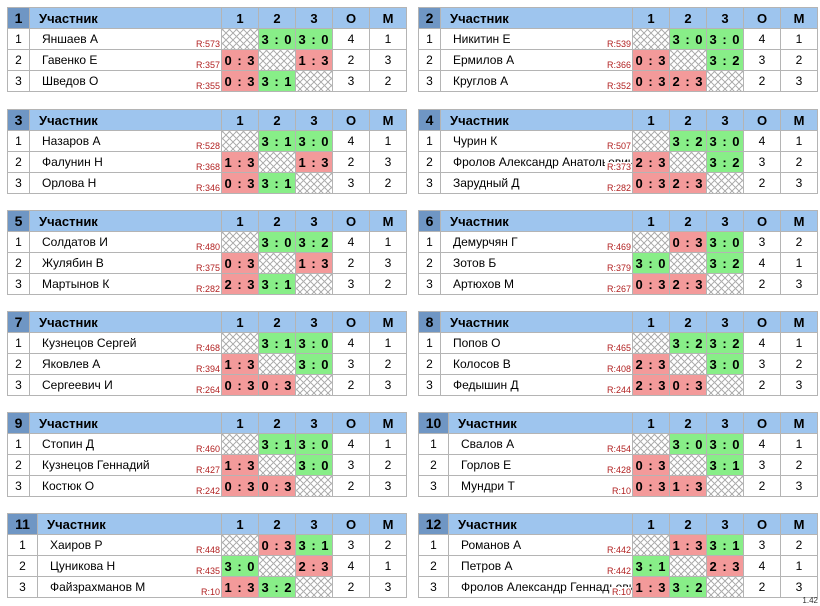 This screenshot has height=606, width=820. What do you see at coordinates (126, 242) in the screenshot?
I see `participant-cell: Солдатов И R:480` at bounding box center [126, 242].